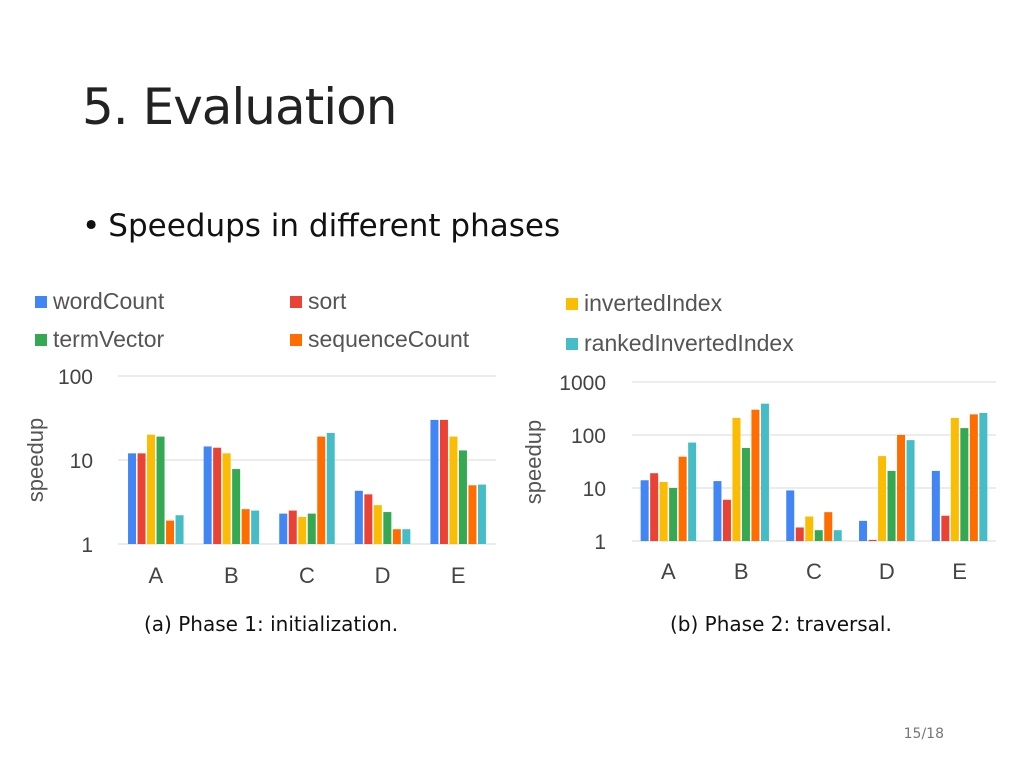 This screenshot has height=768, width=1024. What do you see at coordinates (109, 301) in the screenshot?
I see `legend-label-wordcount: wordCount` at bounding box center [109, 301].